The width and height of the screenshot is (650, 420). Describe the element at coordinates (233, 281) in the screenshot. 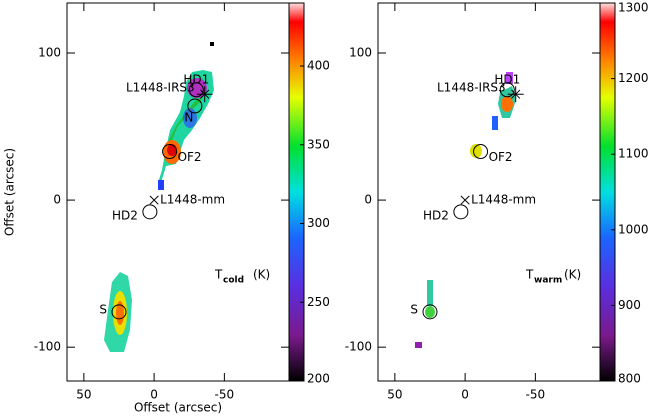

I see `annotation-subscript: cold` at that location.